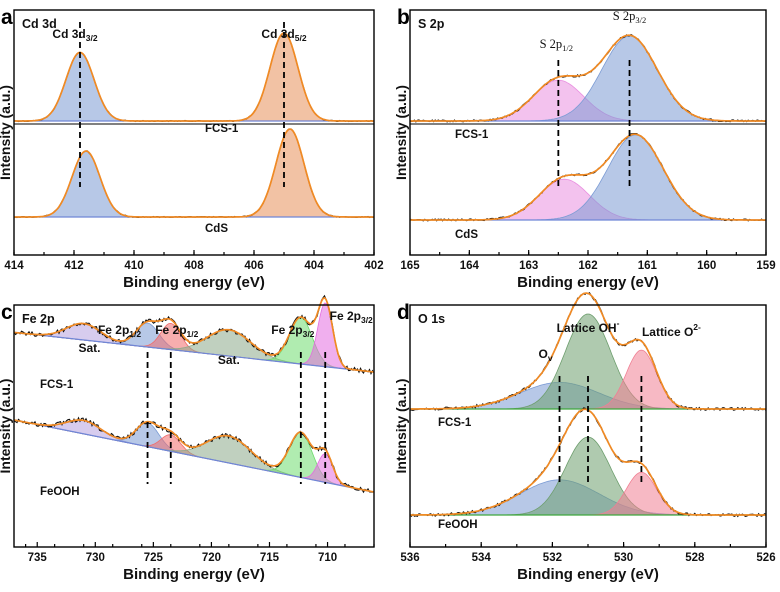  Describe the element at coordinates (552, 558) in the screenshot. I see `x-tick-label: 532` at that location.